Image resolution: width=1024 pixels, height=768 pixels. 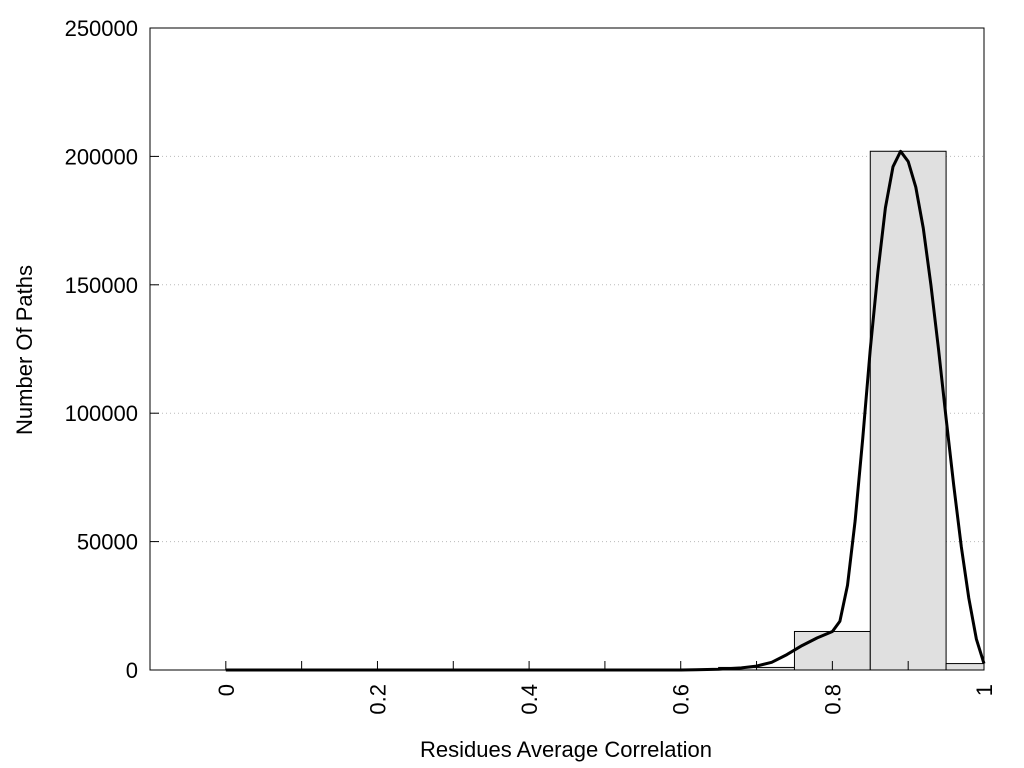 I want to click on x-tick-label: 0.6, so click(x=681, y=699).